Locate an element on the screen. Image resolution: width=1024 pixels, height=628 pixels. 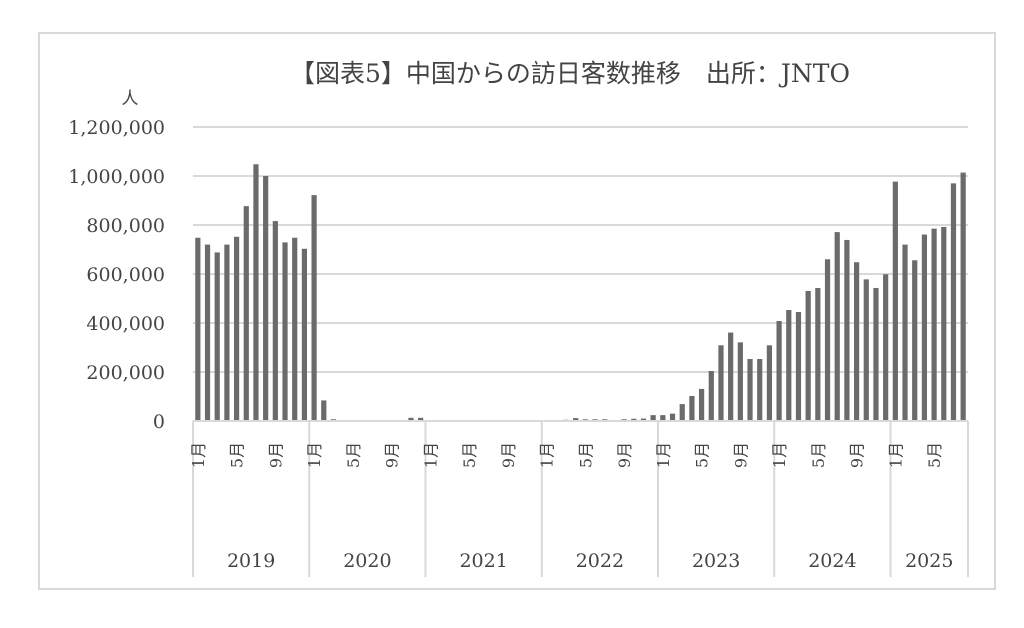
y-tick-label: 400,000 is located at coordinates (125, 324).